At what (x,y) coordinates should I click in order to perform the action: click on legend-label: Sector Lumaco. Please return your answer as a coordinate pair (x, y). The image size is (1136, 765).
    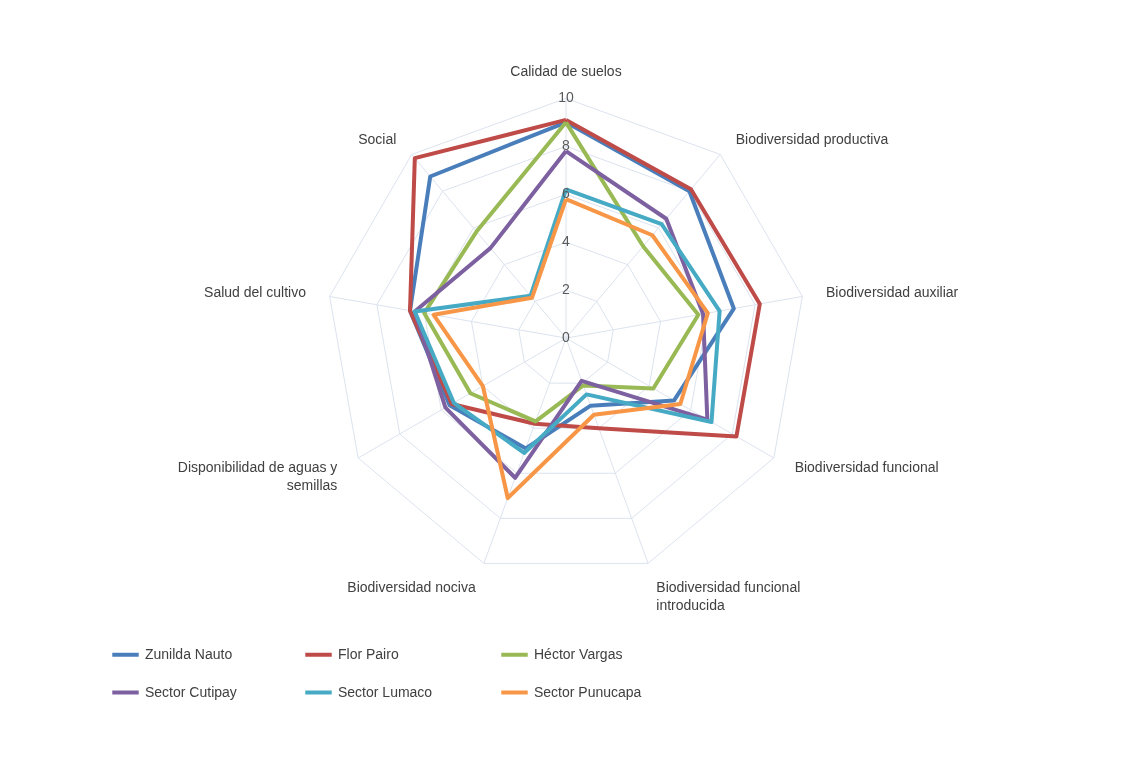
    Looking at the image, I should click on (385, 691).